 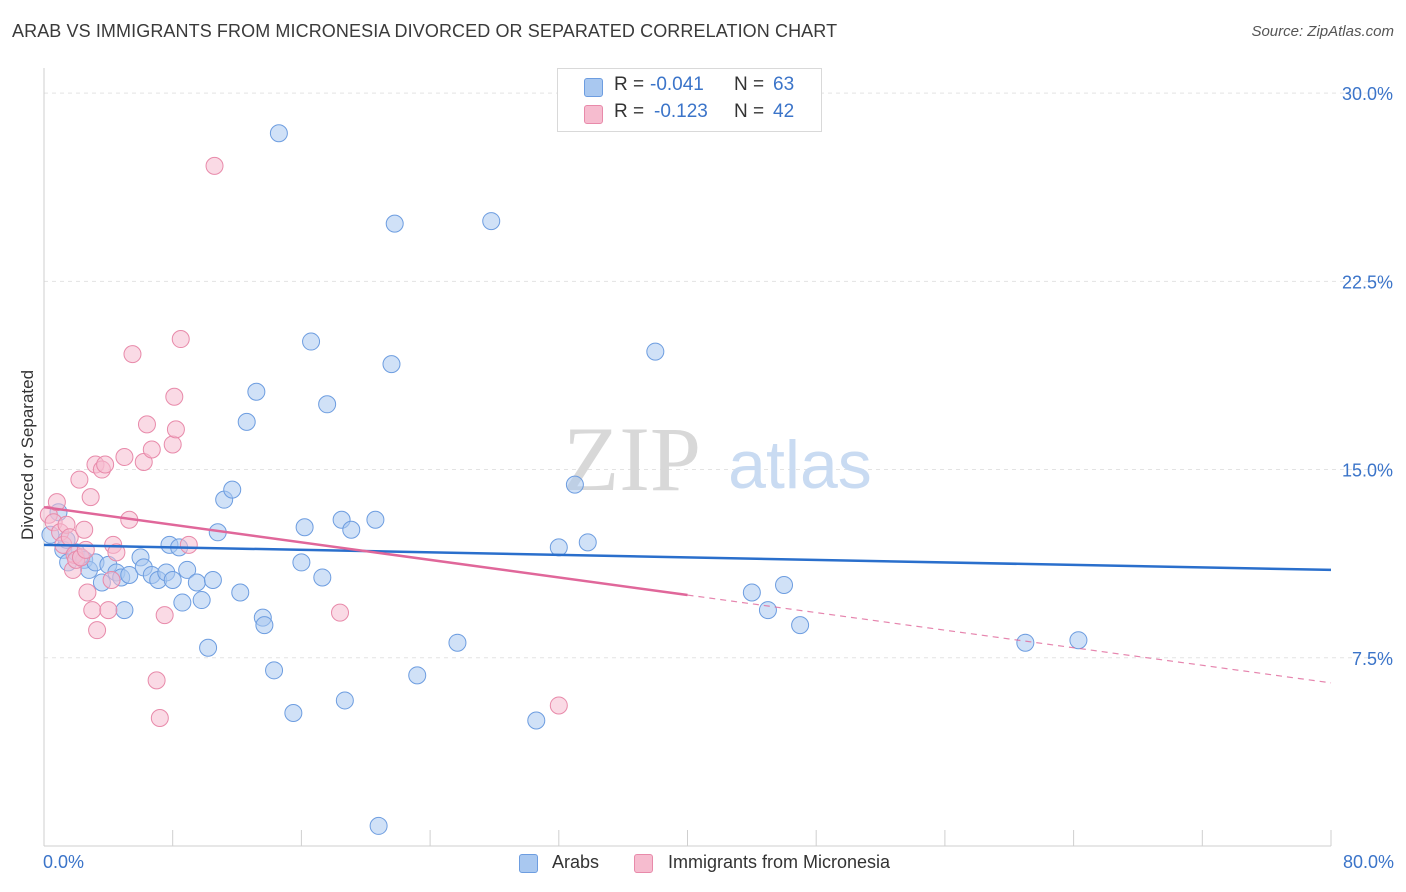 What do you see at coordinates (800, 465) in the screenshot?
I see `watermark-atlas: atlas` at bounding box center [800, 465].